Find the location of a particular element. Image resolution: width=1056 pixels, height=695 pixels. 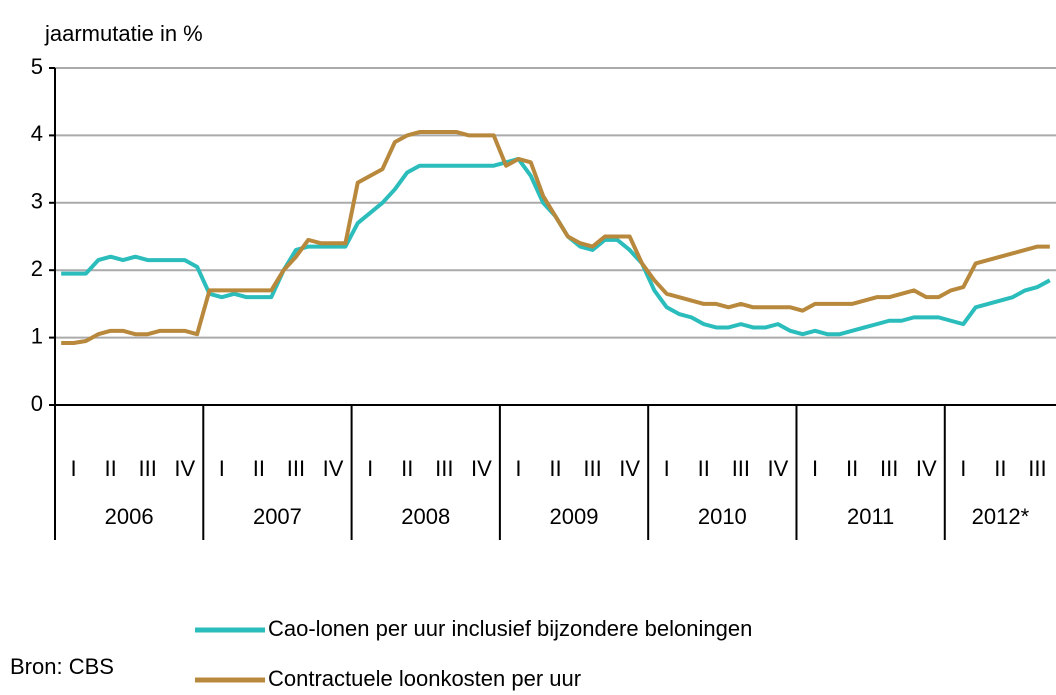

year-label: 2009 is located at coordinates (574, 516).